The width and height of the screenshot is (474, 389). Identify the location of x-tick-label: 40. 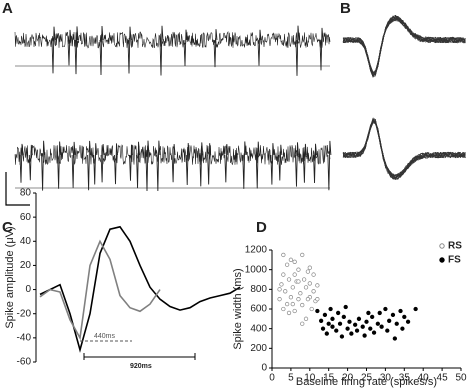
(424, 378).